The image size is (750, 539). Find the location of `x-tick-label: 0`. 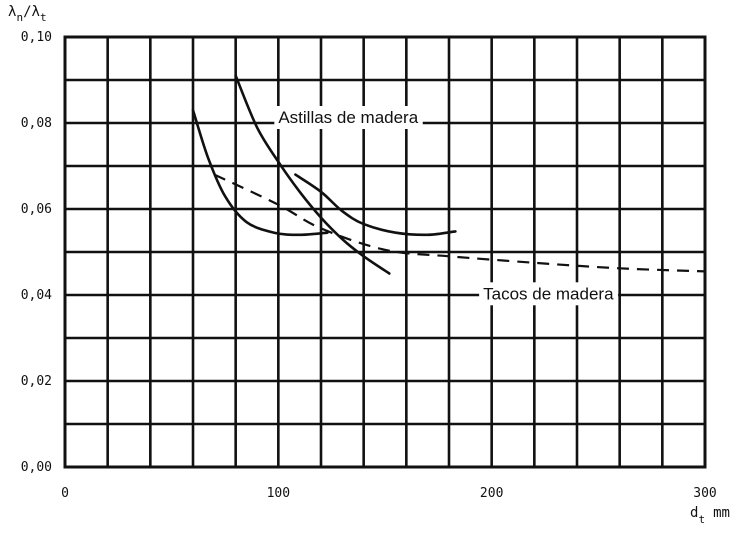

x-tick-label: 0 is located at coordinates (65, 493).